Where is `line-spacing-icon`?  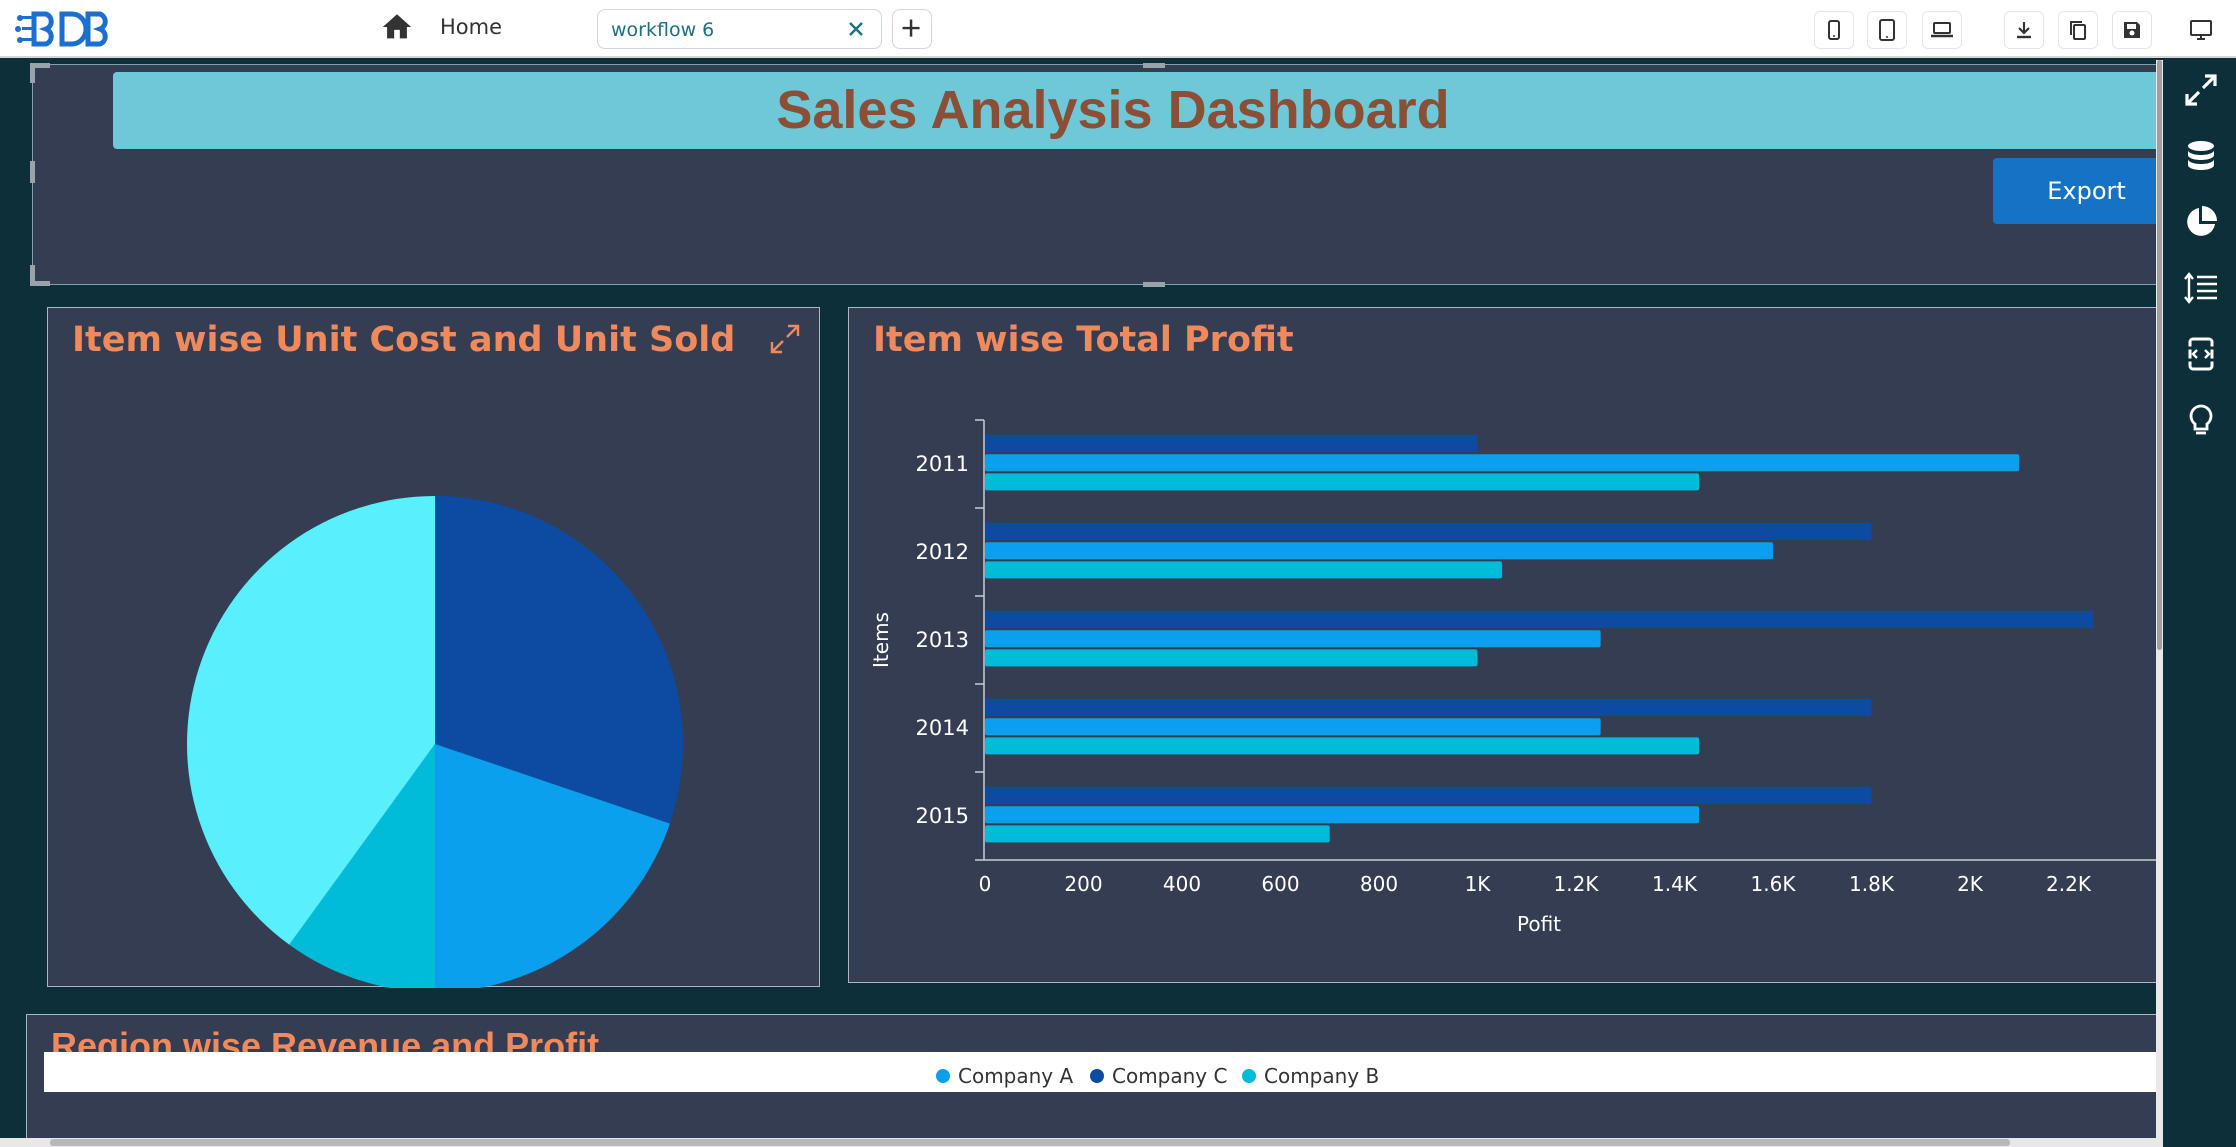 line-spacing-icon is located at coordinates (2201, 288).